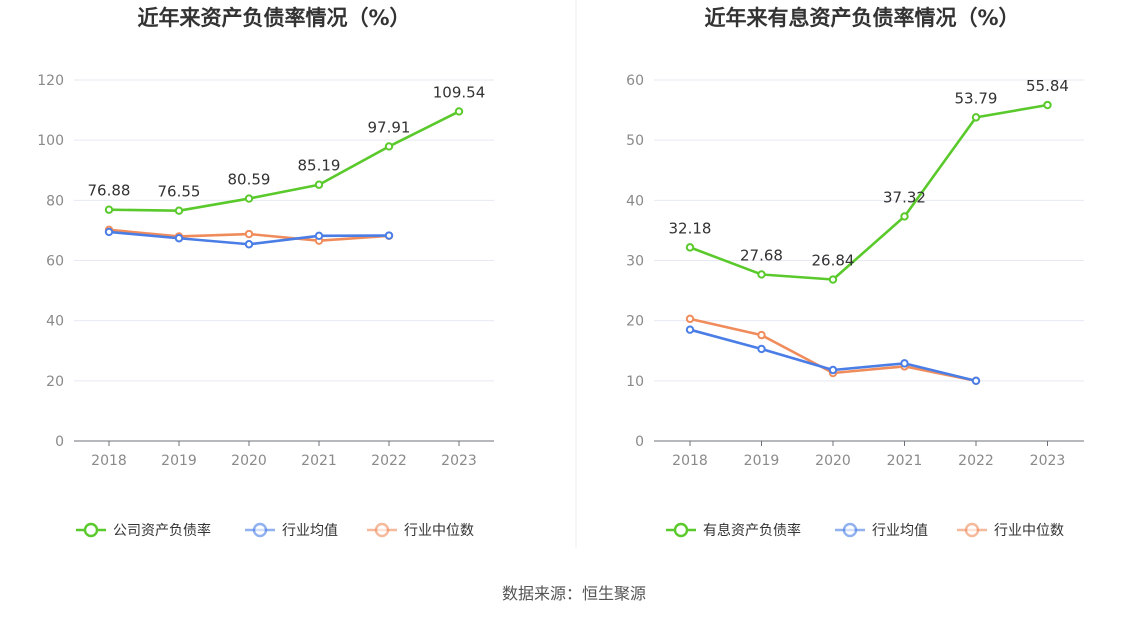  I want to click on data-label: 37.32, so click(904, 197).